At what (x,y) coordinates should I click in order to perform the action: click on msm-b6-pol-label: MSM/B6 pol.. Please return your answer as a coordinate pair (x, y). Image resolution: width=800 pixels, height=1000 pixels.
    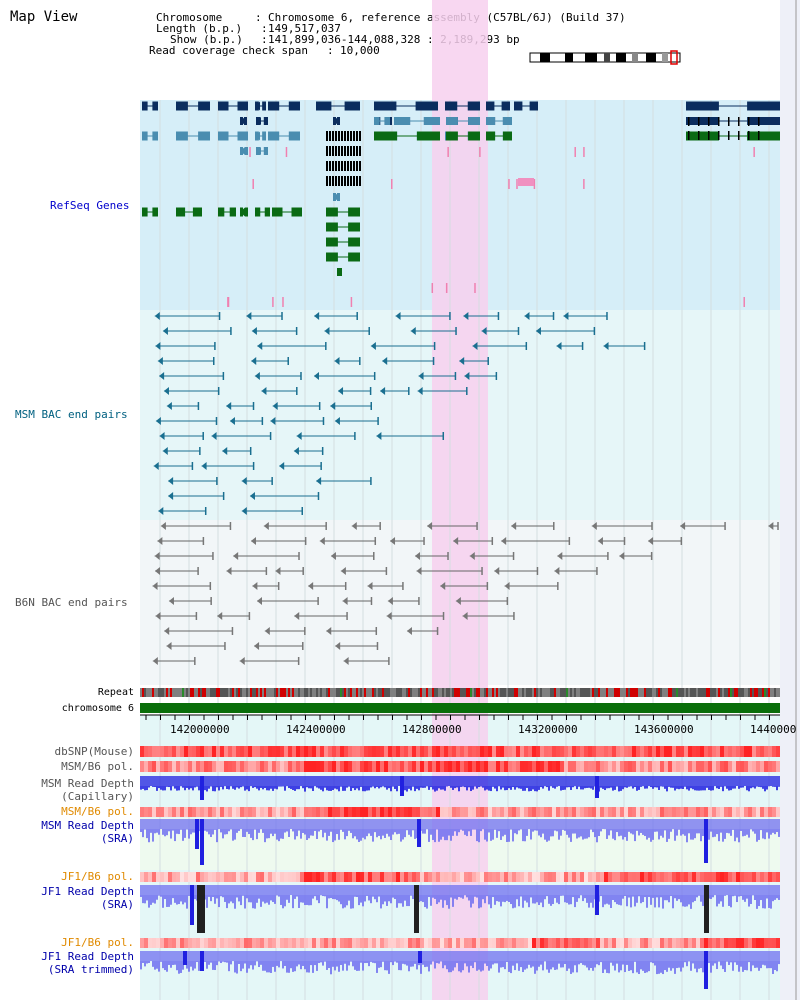
    Looking at the image, I should click on (97, 766).